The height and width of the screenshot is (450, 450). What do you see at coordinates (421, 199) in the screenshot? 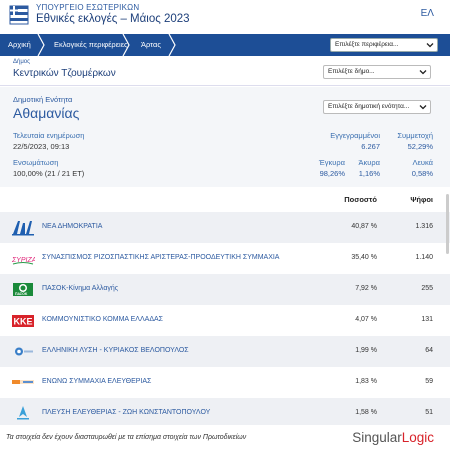
I see `column-header-votes: Ψήφοι` at bounding box center [421, 199].